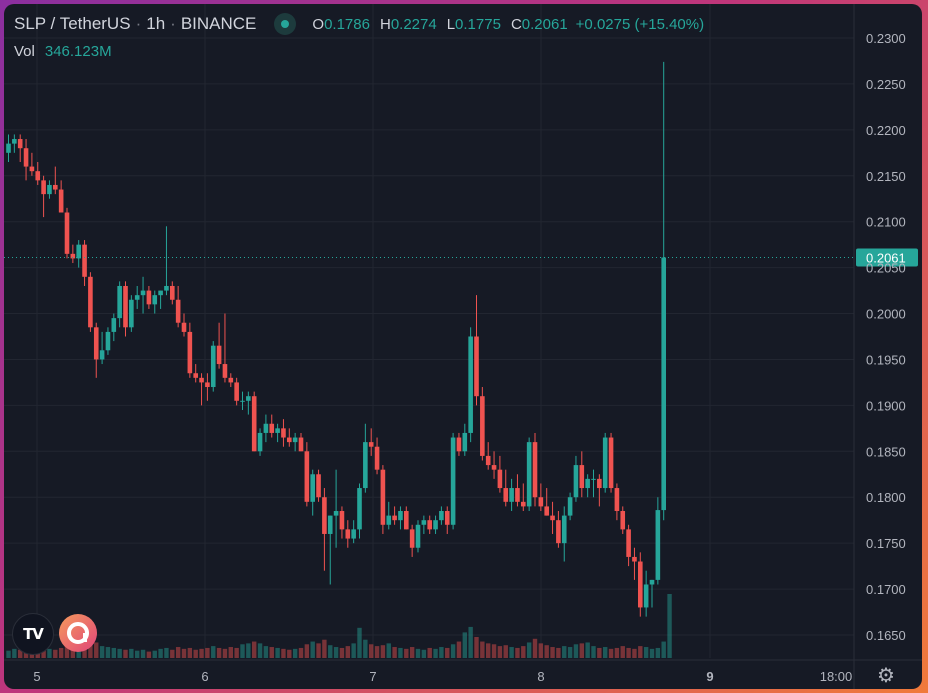 Image resolution: width=928 pixels, height=693 pixels. I want to click on y-tick-label: 0.1750, so click(886, 543).